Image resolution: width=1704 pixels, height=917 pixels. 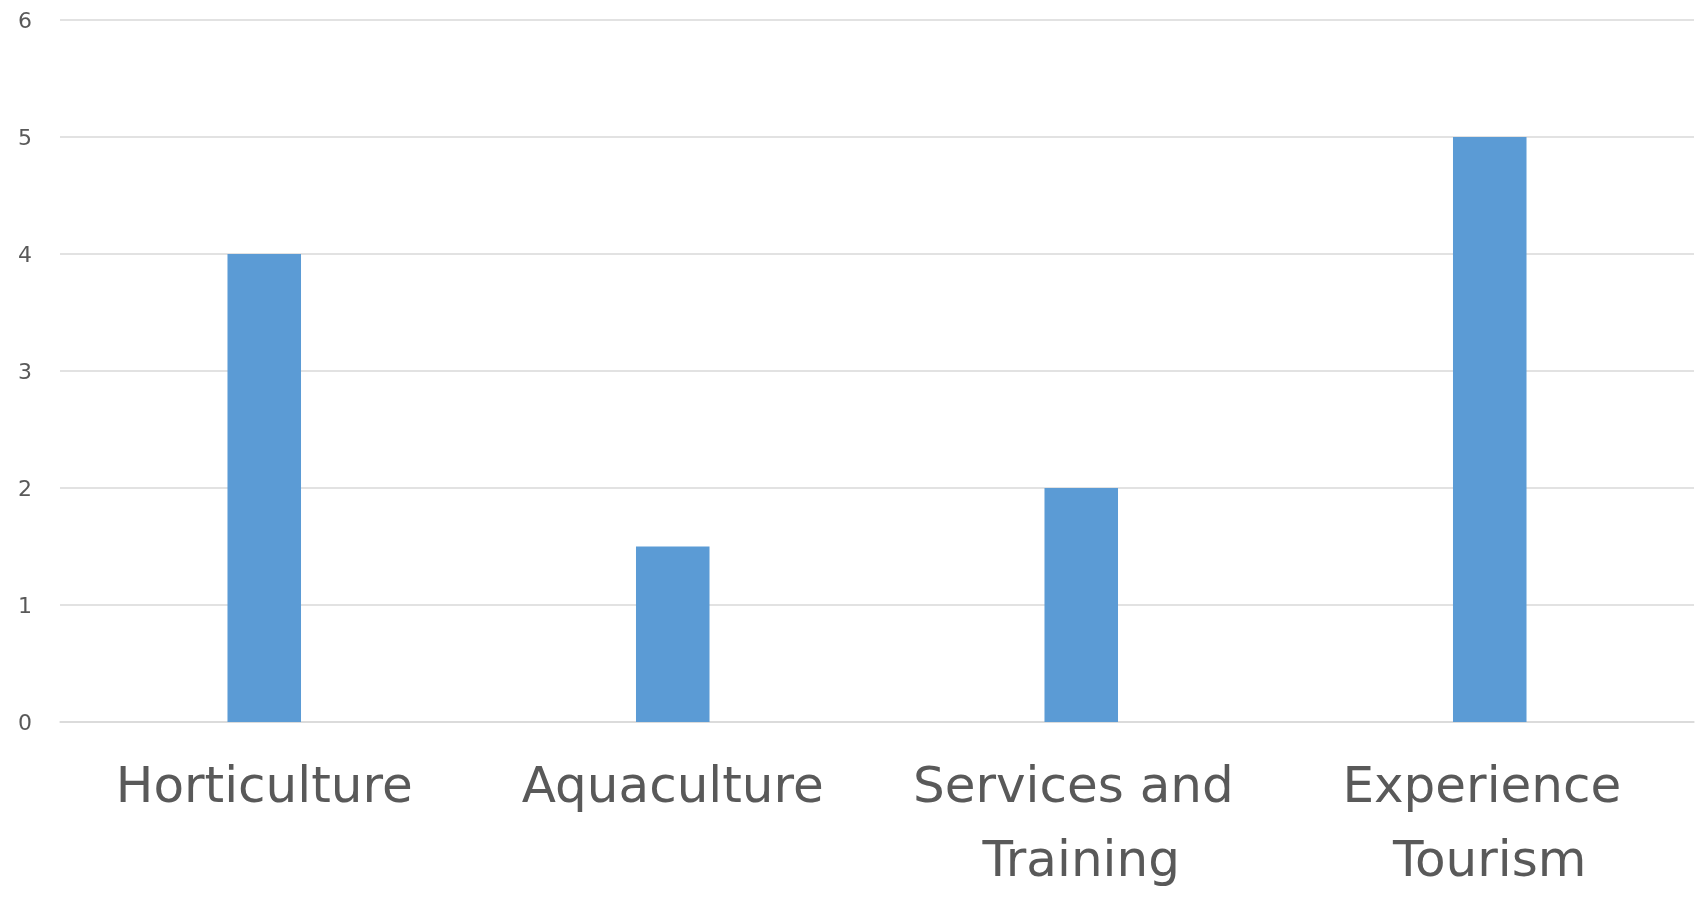 What do you see at coordinates (25, 371) in the screenshot?
I see `y-tick-label: 3` at bounding box center [25, 371].